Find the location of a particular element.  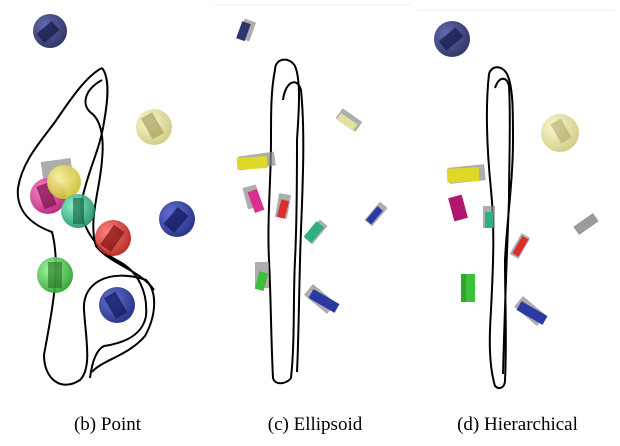

caption-ellipsoid: (c) Ellipsoid is located at coordinates (315, 424).